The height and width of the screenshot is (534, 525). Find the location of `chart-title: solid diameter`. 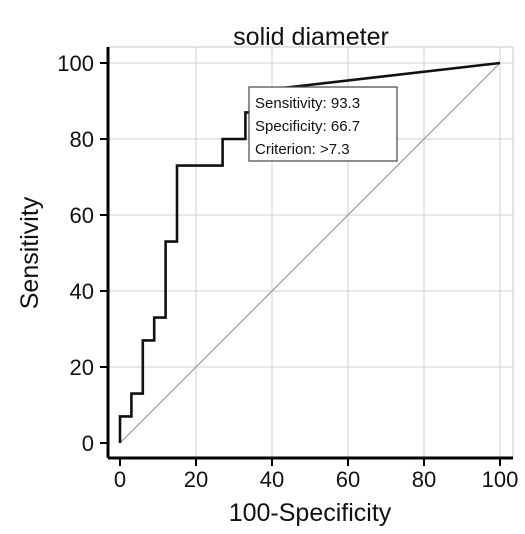

chart-title: solid diameter is located at coordinates (311, 37).